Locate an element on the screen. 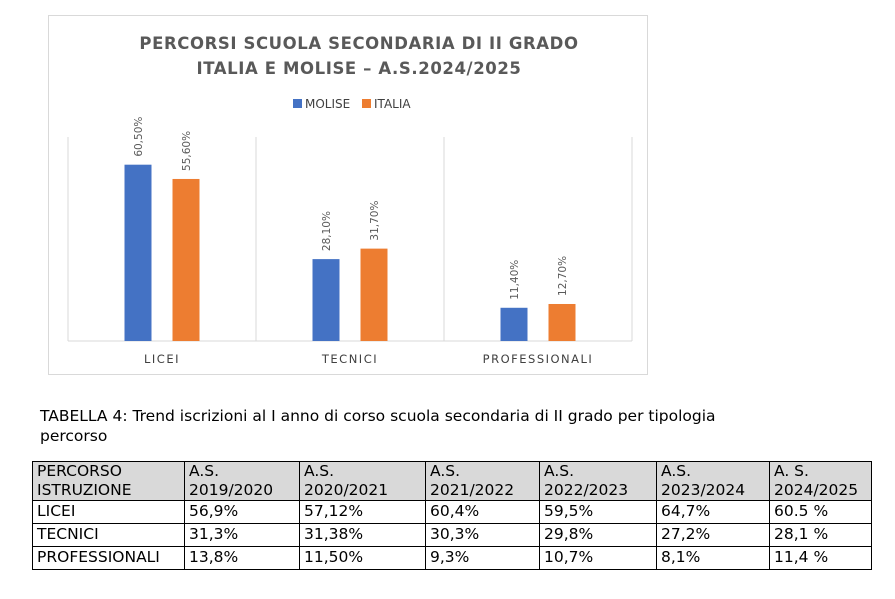 This screenshot has height=599, width=895. cell-value: 59,5% is located at coordinates (598, 512).